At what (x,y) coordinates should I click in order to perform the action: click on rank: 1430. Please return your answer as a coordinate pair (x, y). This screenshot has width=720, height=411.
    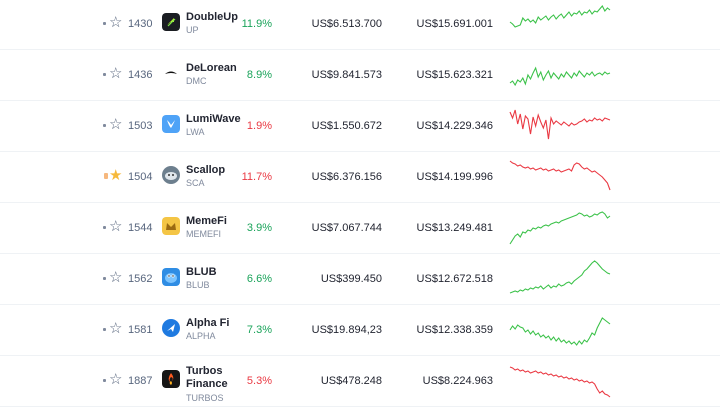
    Looking at the image, I should click on (140, 24).